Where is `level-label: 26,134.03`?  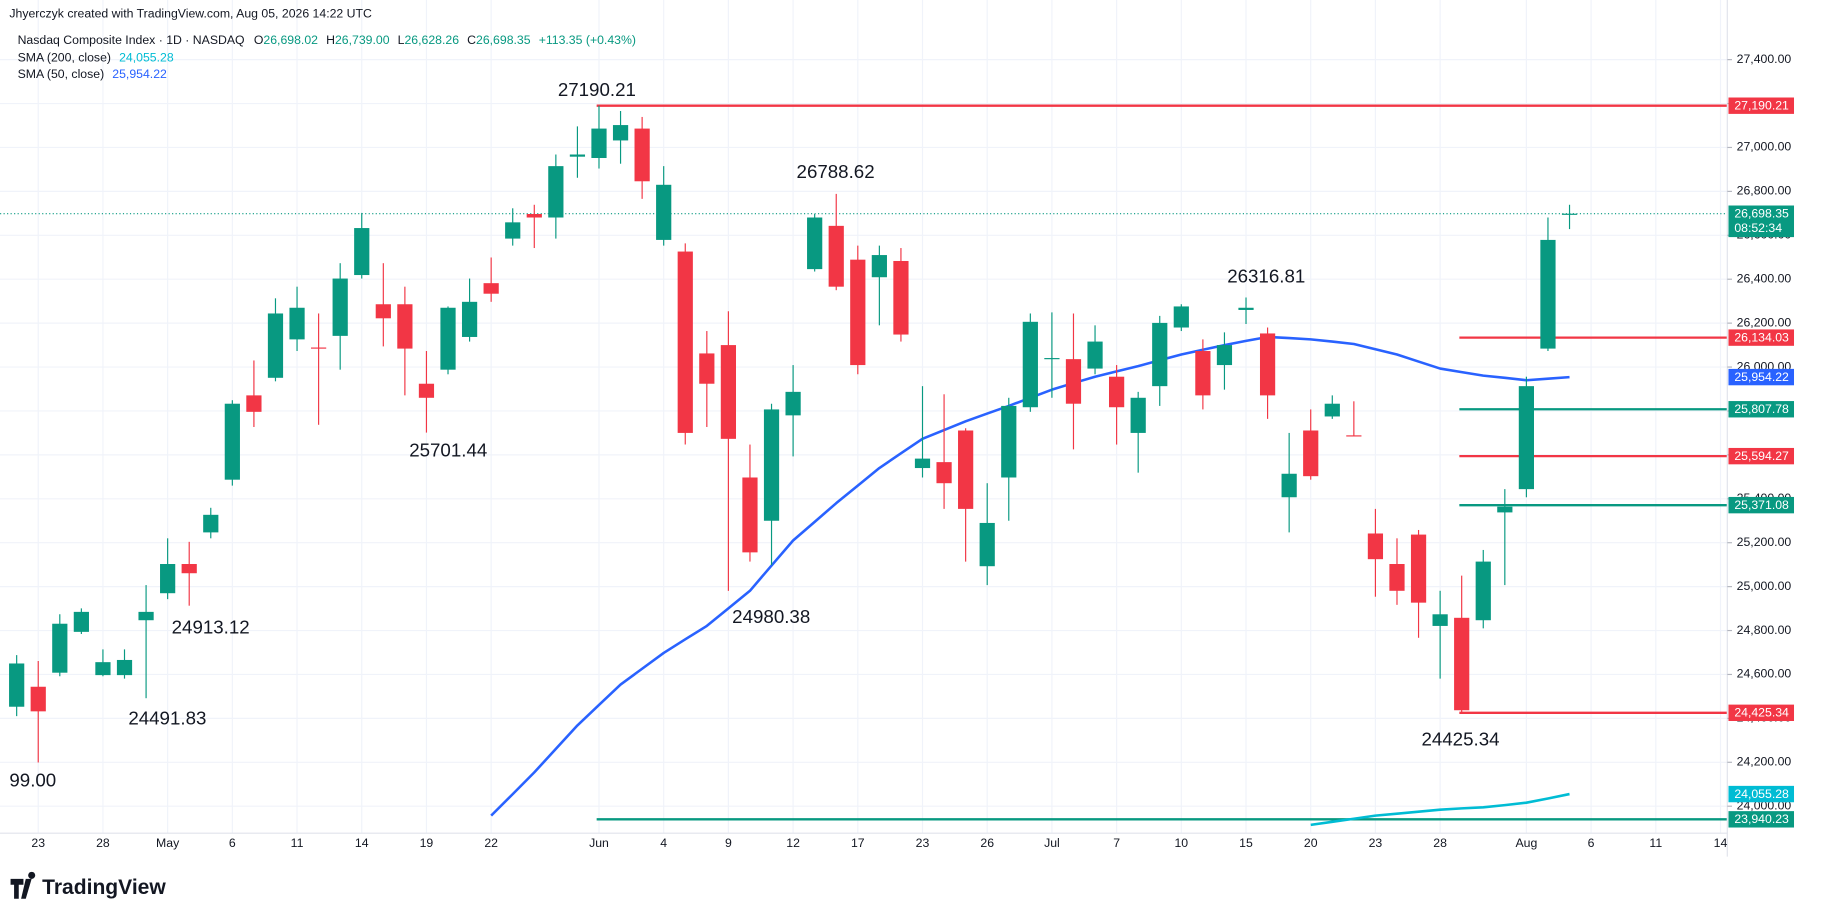
level-label: 26,134.03 is located at coordinates (1761, 337).